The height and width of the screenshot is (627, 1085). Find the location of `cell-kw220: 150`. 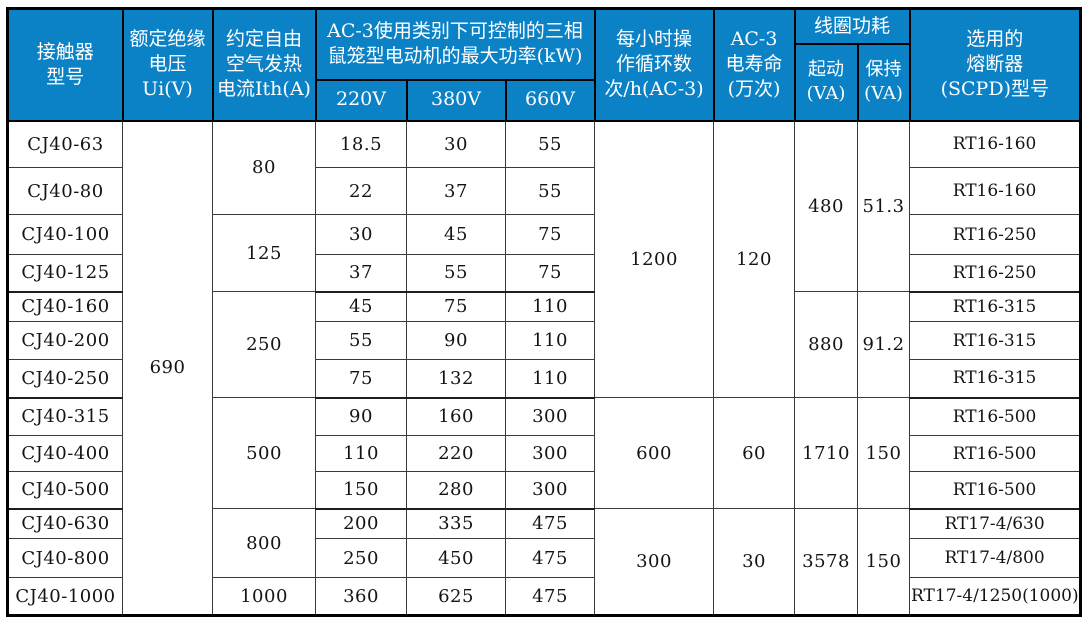

cell-kw220: 150 is located at coordinates (361, 490).